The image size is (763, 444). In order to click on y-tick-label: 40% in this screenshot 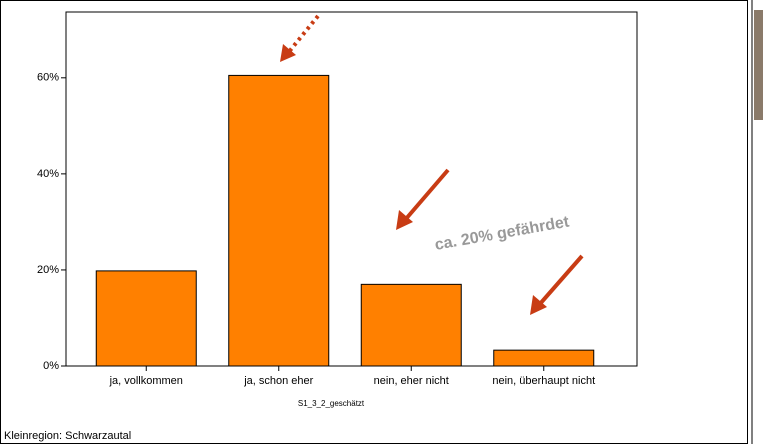, I will do `click(48, 174)`.